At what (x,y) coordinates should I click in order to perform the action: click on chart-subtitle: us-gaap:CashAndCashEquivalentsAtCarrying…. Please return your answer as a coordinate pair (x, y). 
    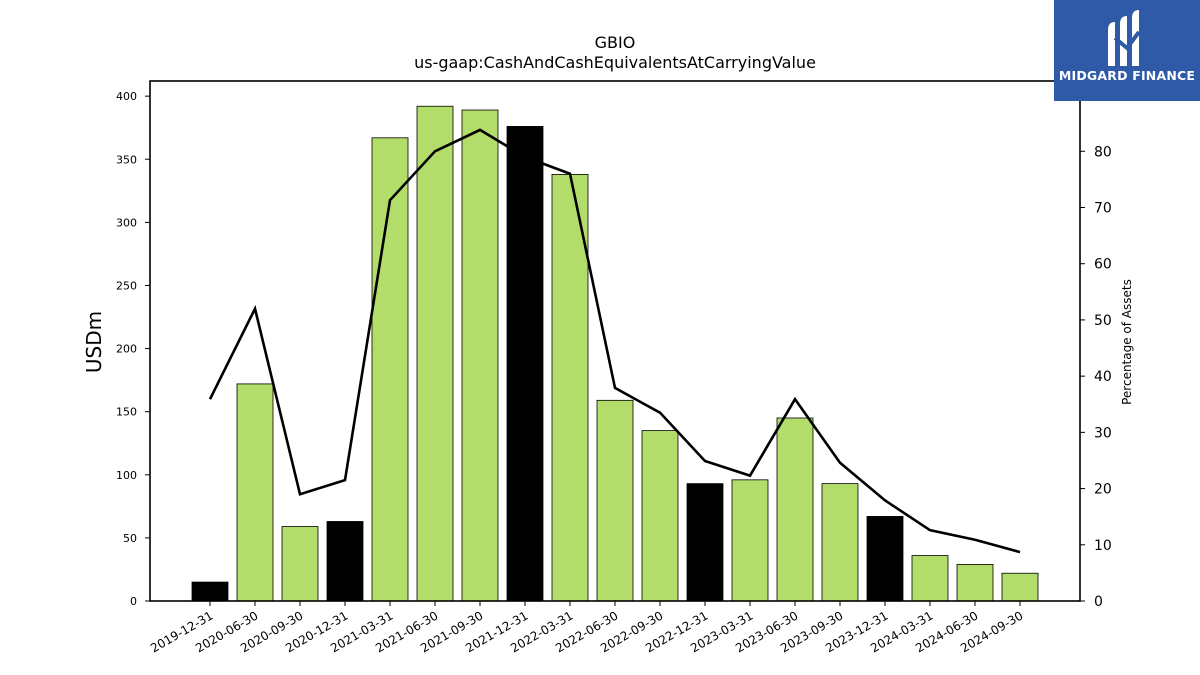
    Looking at the image, I should click on (615, 62).